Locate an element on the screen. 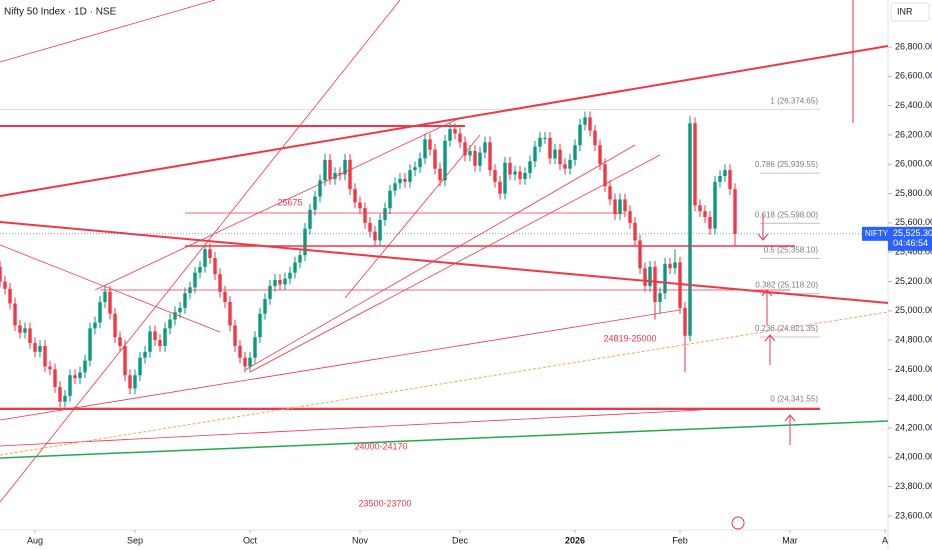 The height and width of the screenshot is (550, 932). annotation: 23500-23700 is located at coordinates (384, 503).